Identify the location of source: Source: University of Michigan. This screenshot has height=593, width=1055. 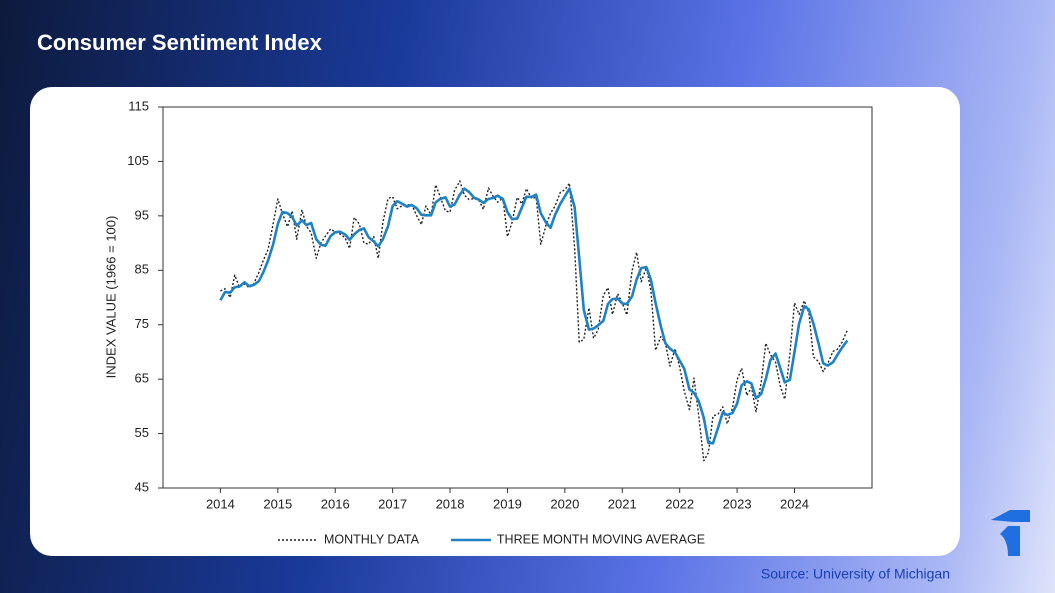
(855, 574).